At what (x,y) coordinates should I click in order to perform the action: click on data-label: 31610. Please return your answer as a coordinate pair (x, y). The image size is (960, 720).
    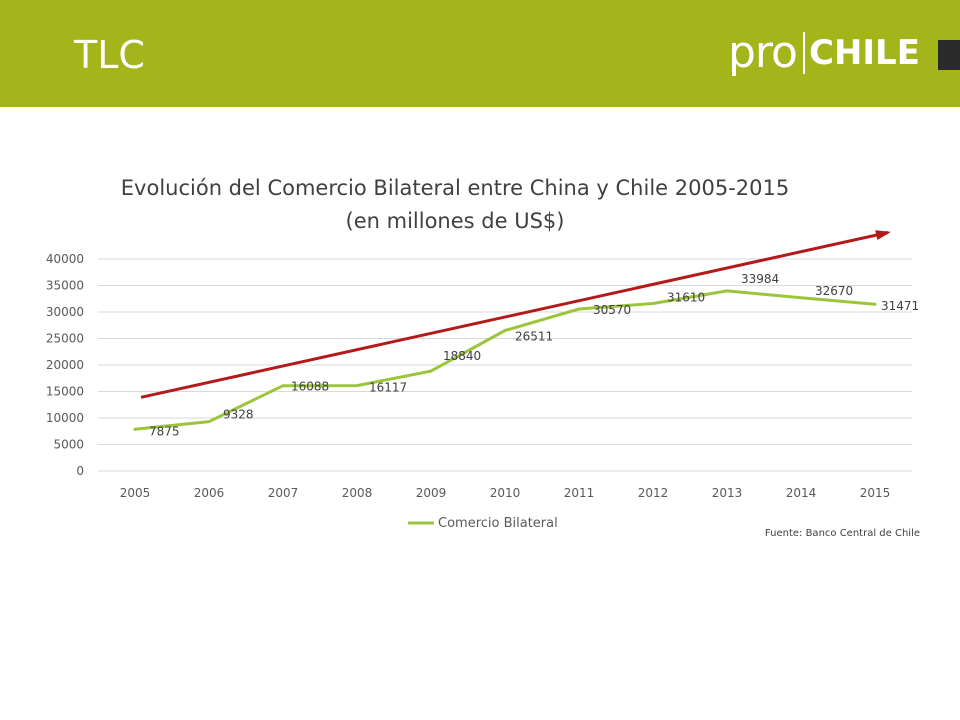
    Looking at the image, I should click on (686, 297).